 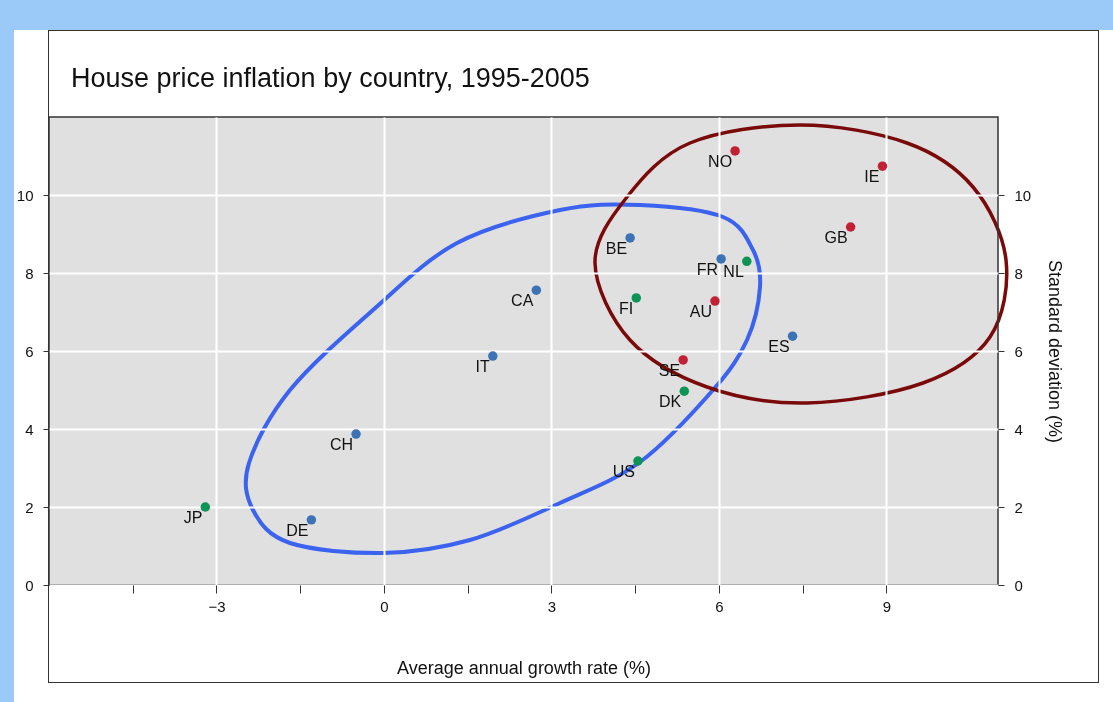 I want to click on y-tick-label: 2, so click(x=29, y=507).